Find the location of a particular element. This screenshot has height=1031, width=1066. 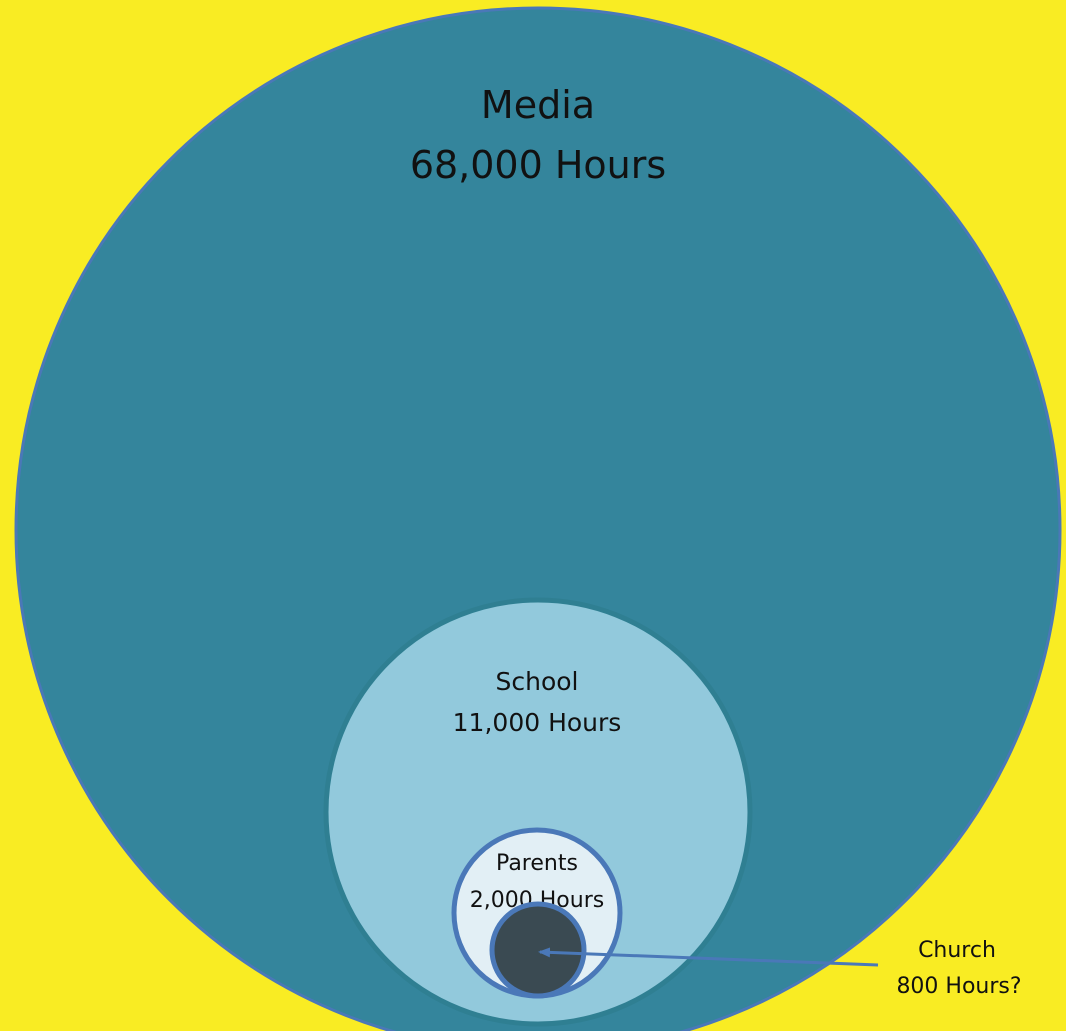

school-hours: 11,000 Hours is located at coordinates (537, 722).